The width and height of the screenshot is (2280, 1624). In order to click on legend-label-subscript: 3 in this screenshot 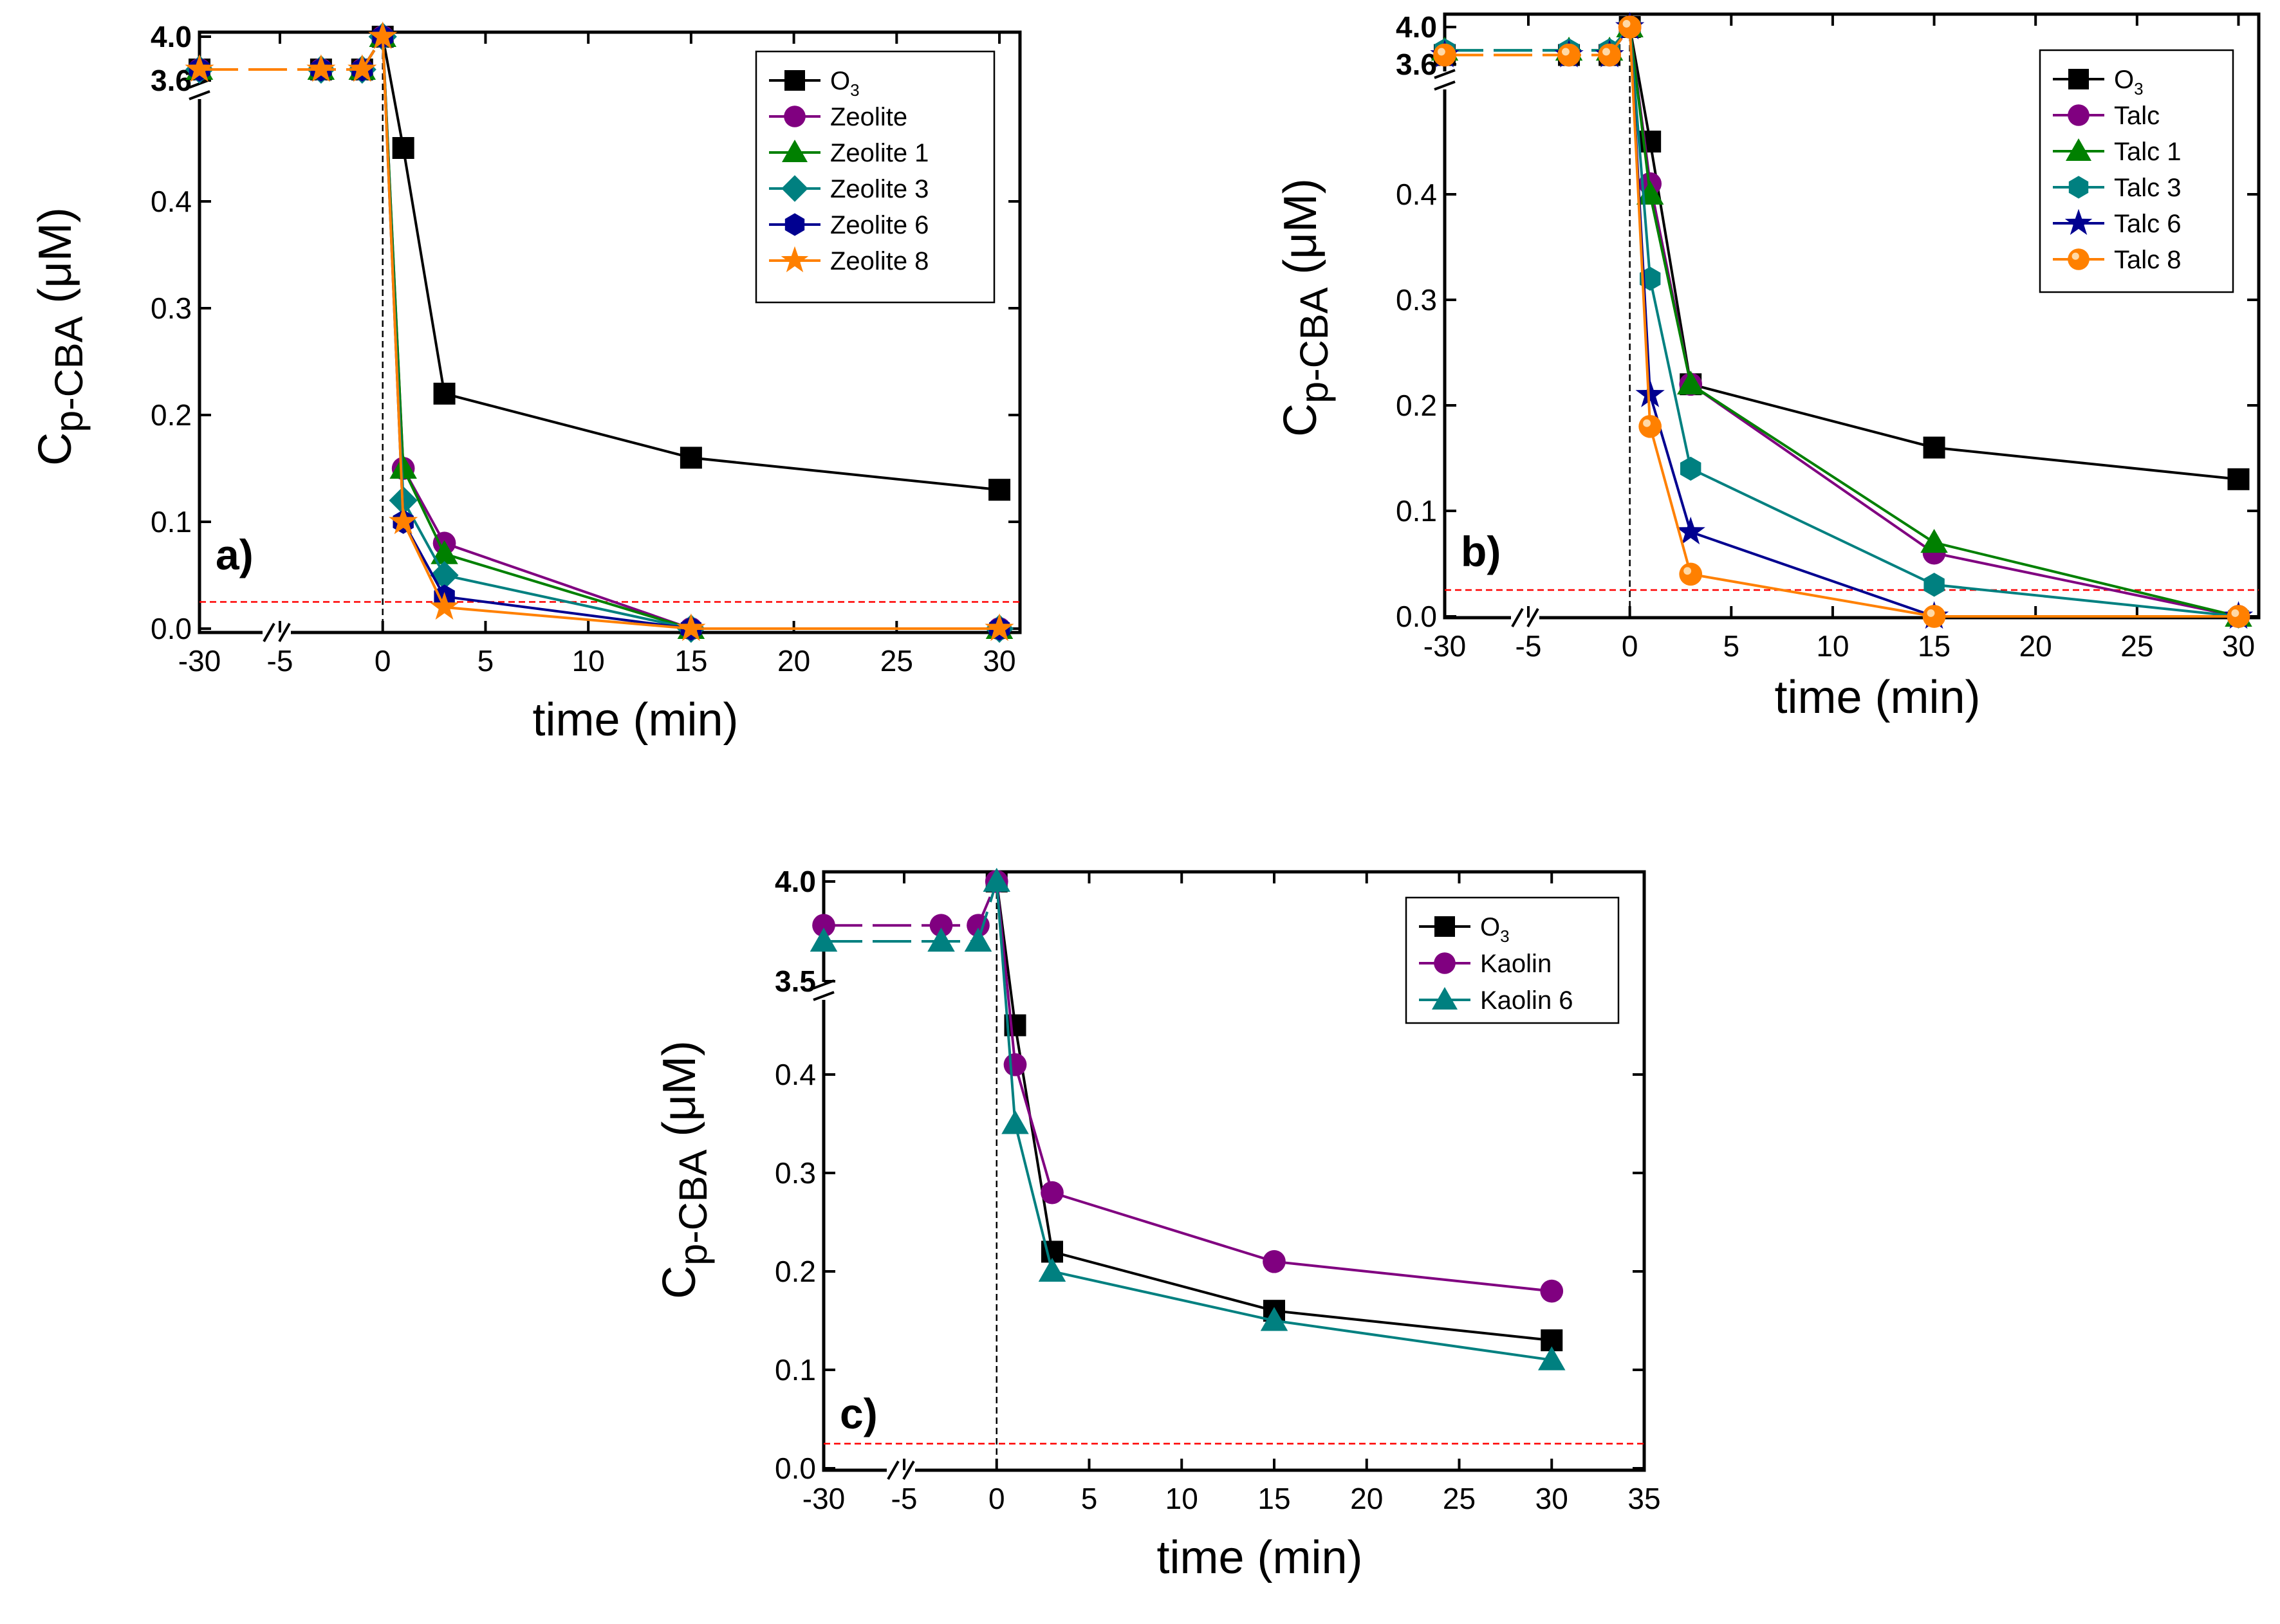, I will do `click(1504, 936)`.